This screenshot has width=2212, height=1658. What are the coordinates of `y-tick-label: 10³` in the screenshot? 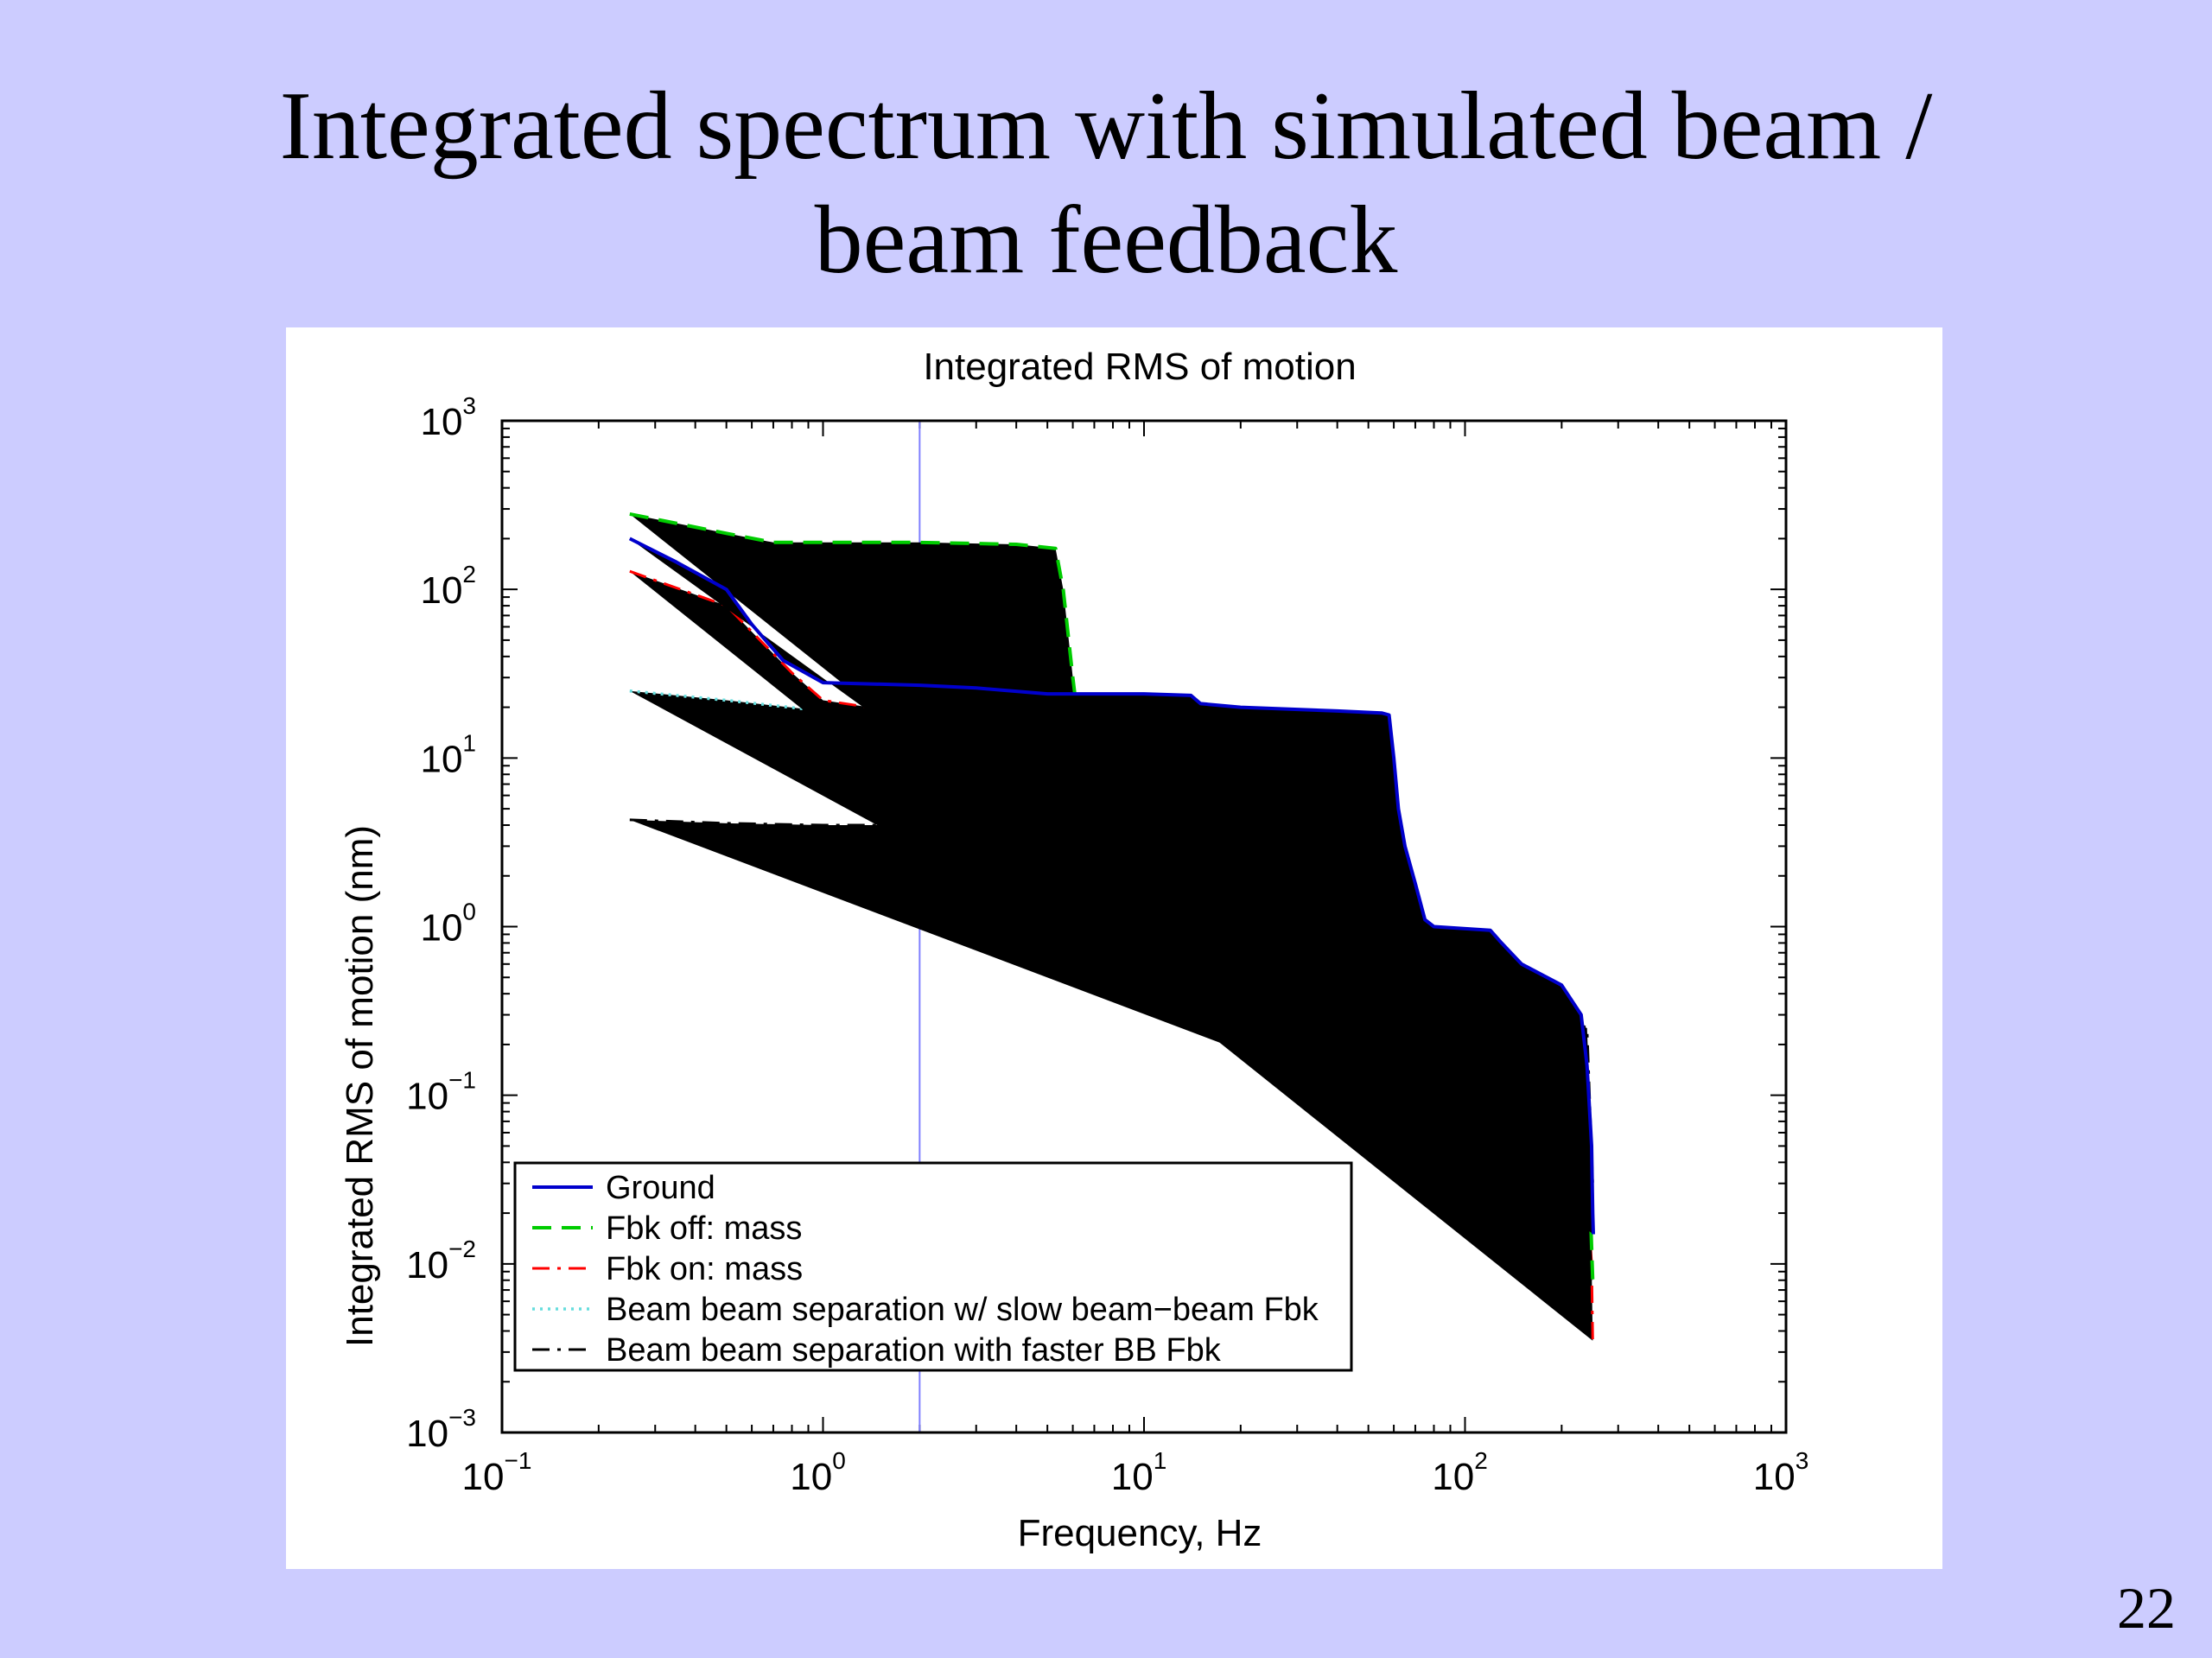 It's located at (448, 417).